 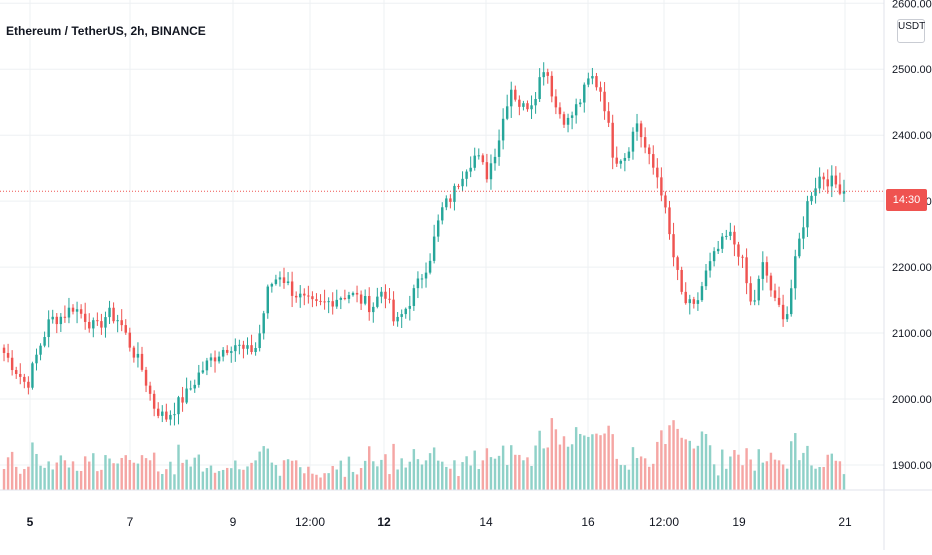 What do you see at coordinates (384, 522) in the screenshot?
I see `time-tick-label: 12` at bounding box center [384, 522].